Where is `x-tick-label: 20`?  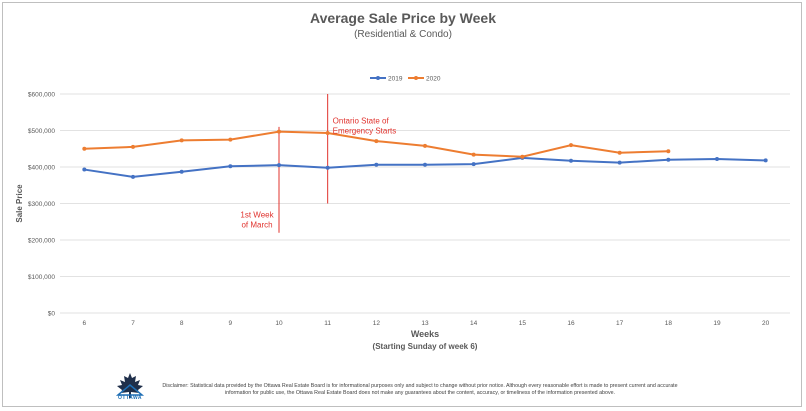 x-tick-label: 20 is located at coordinates (766, 323).